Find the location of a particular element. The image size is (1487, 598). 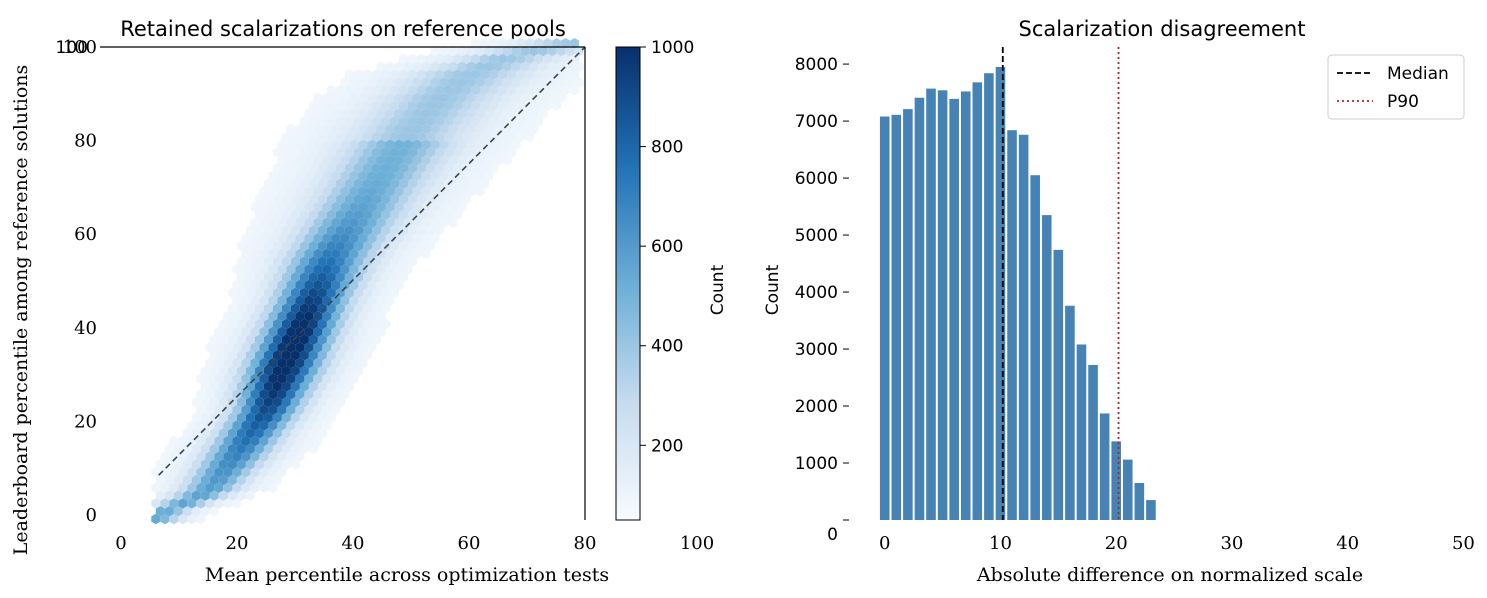

colorbar-ticks: 200 400 600 800 1000 is located at coordinates (667, 247).